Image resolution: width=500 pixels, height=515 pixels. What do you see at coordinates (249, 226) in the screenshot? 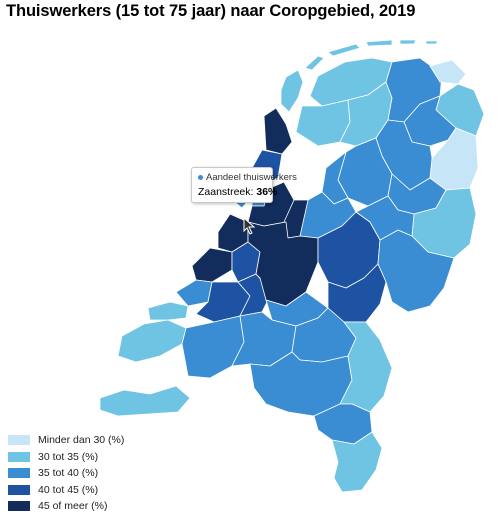
I see `mouse-cursor-icon` at bounding box center [249, 226].